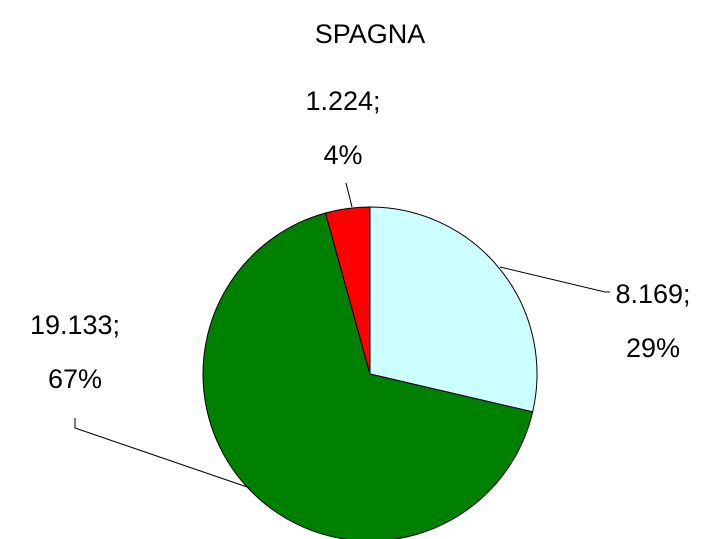 The width and height of the screenshot is (722, 539). I want to click on data-label: 67%, so click(75, 379).